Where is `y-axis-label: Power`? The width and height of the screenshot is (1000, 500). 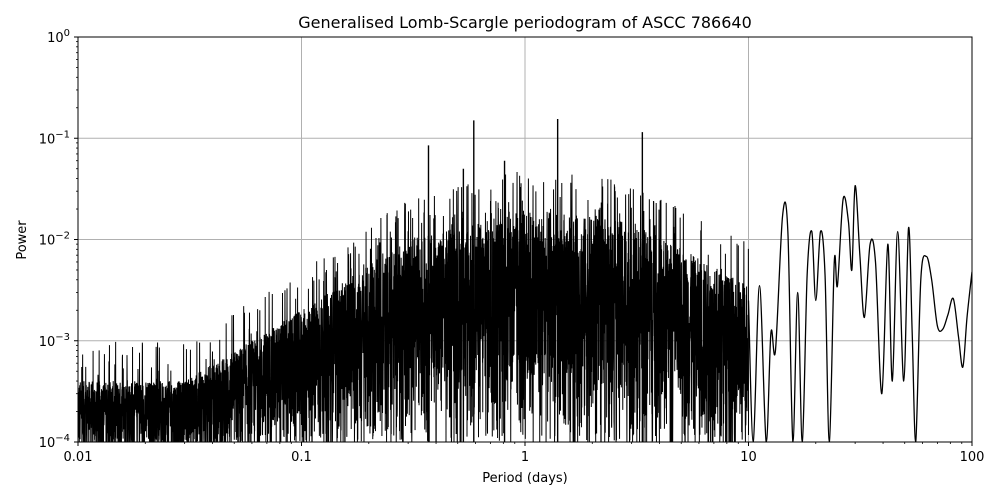 y-axis-label: Power is located at coordinates (22, 240).